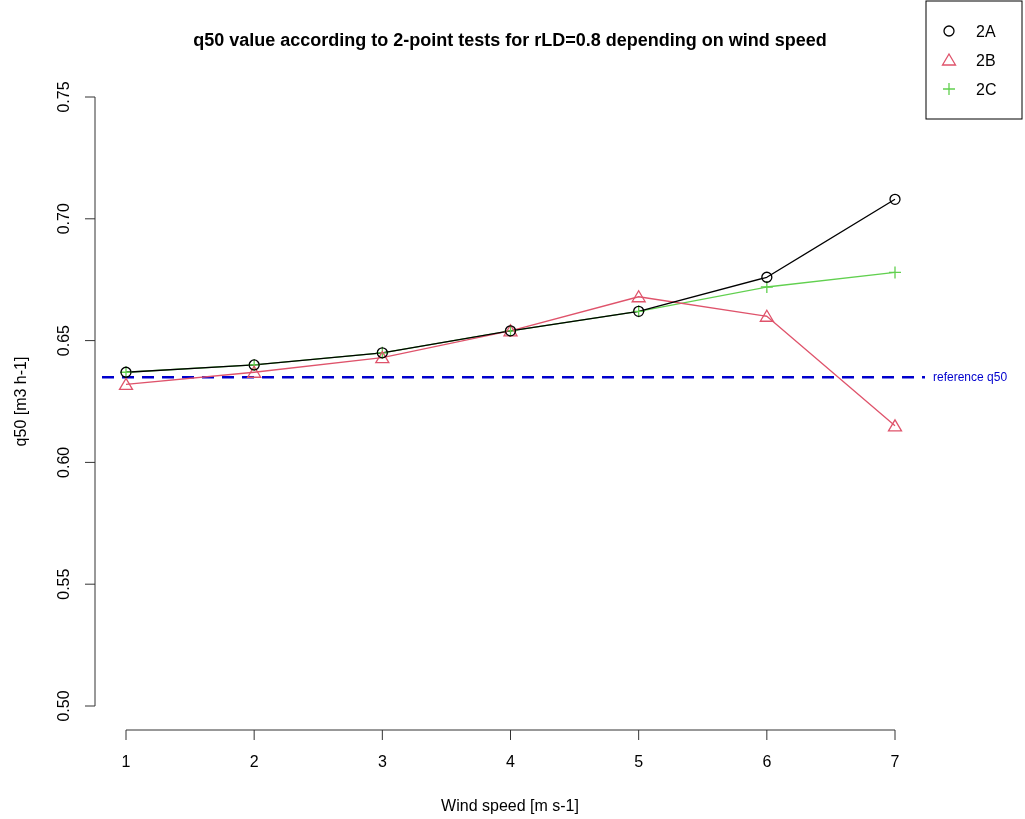  I want to click on x-axis-title: Wind speed [m s-1], so click(510, 805).